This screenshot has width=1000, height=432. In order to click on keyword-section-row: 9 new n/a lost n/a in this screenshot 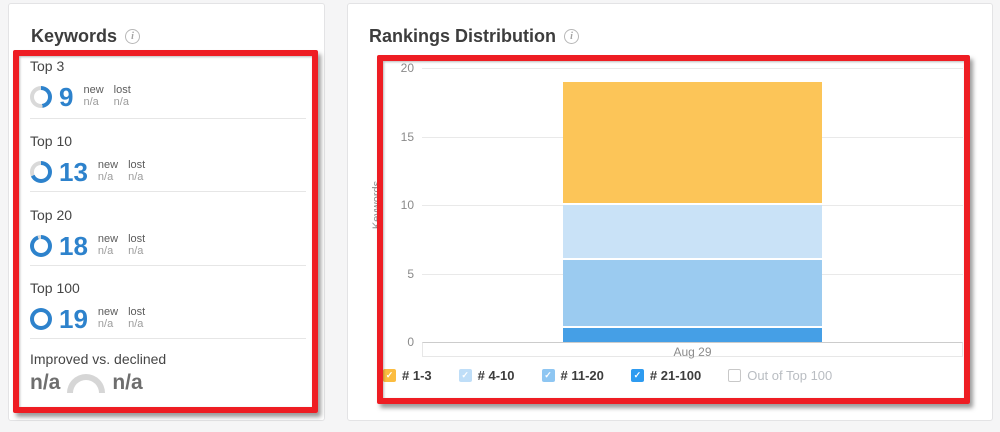, I will do `click(80, 97)`.